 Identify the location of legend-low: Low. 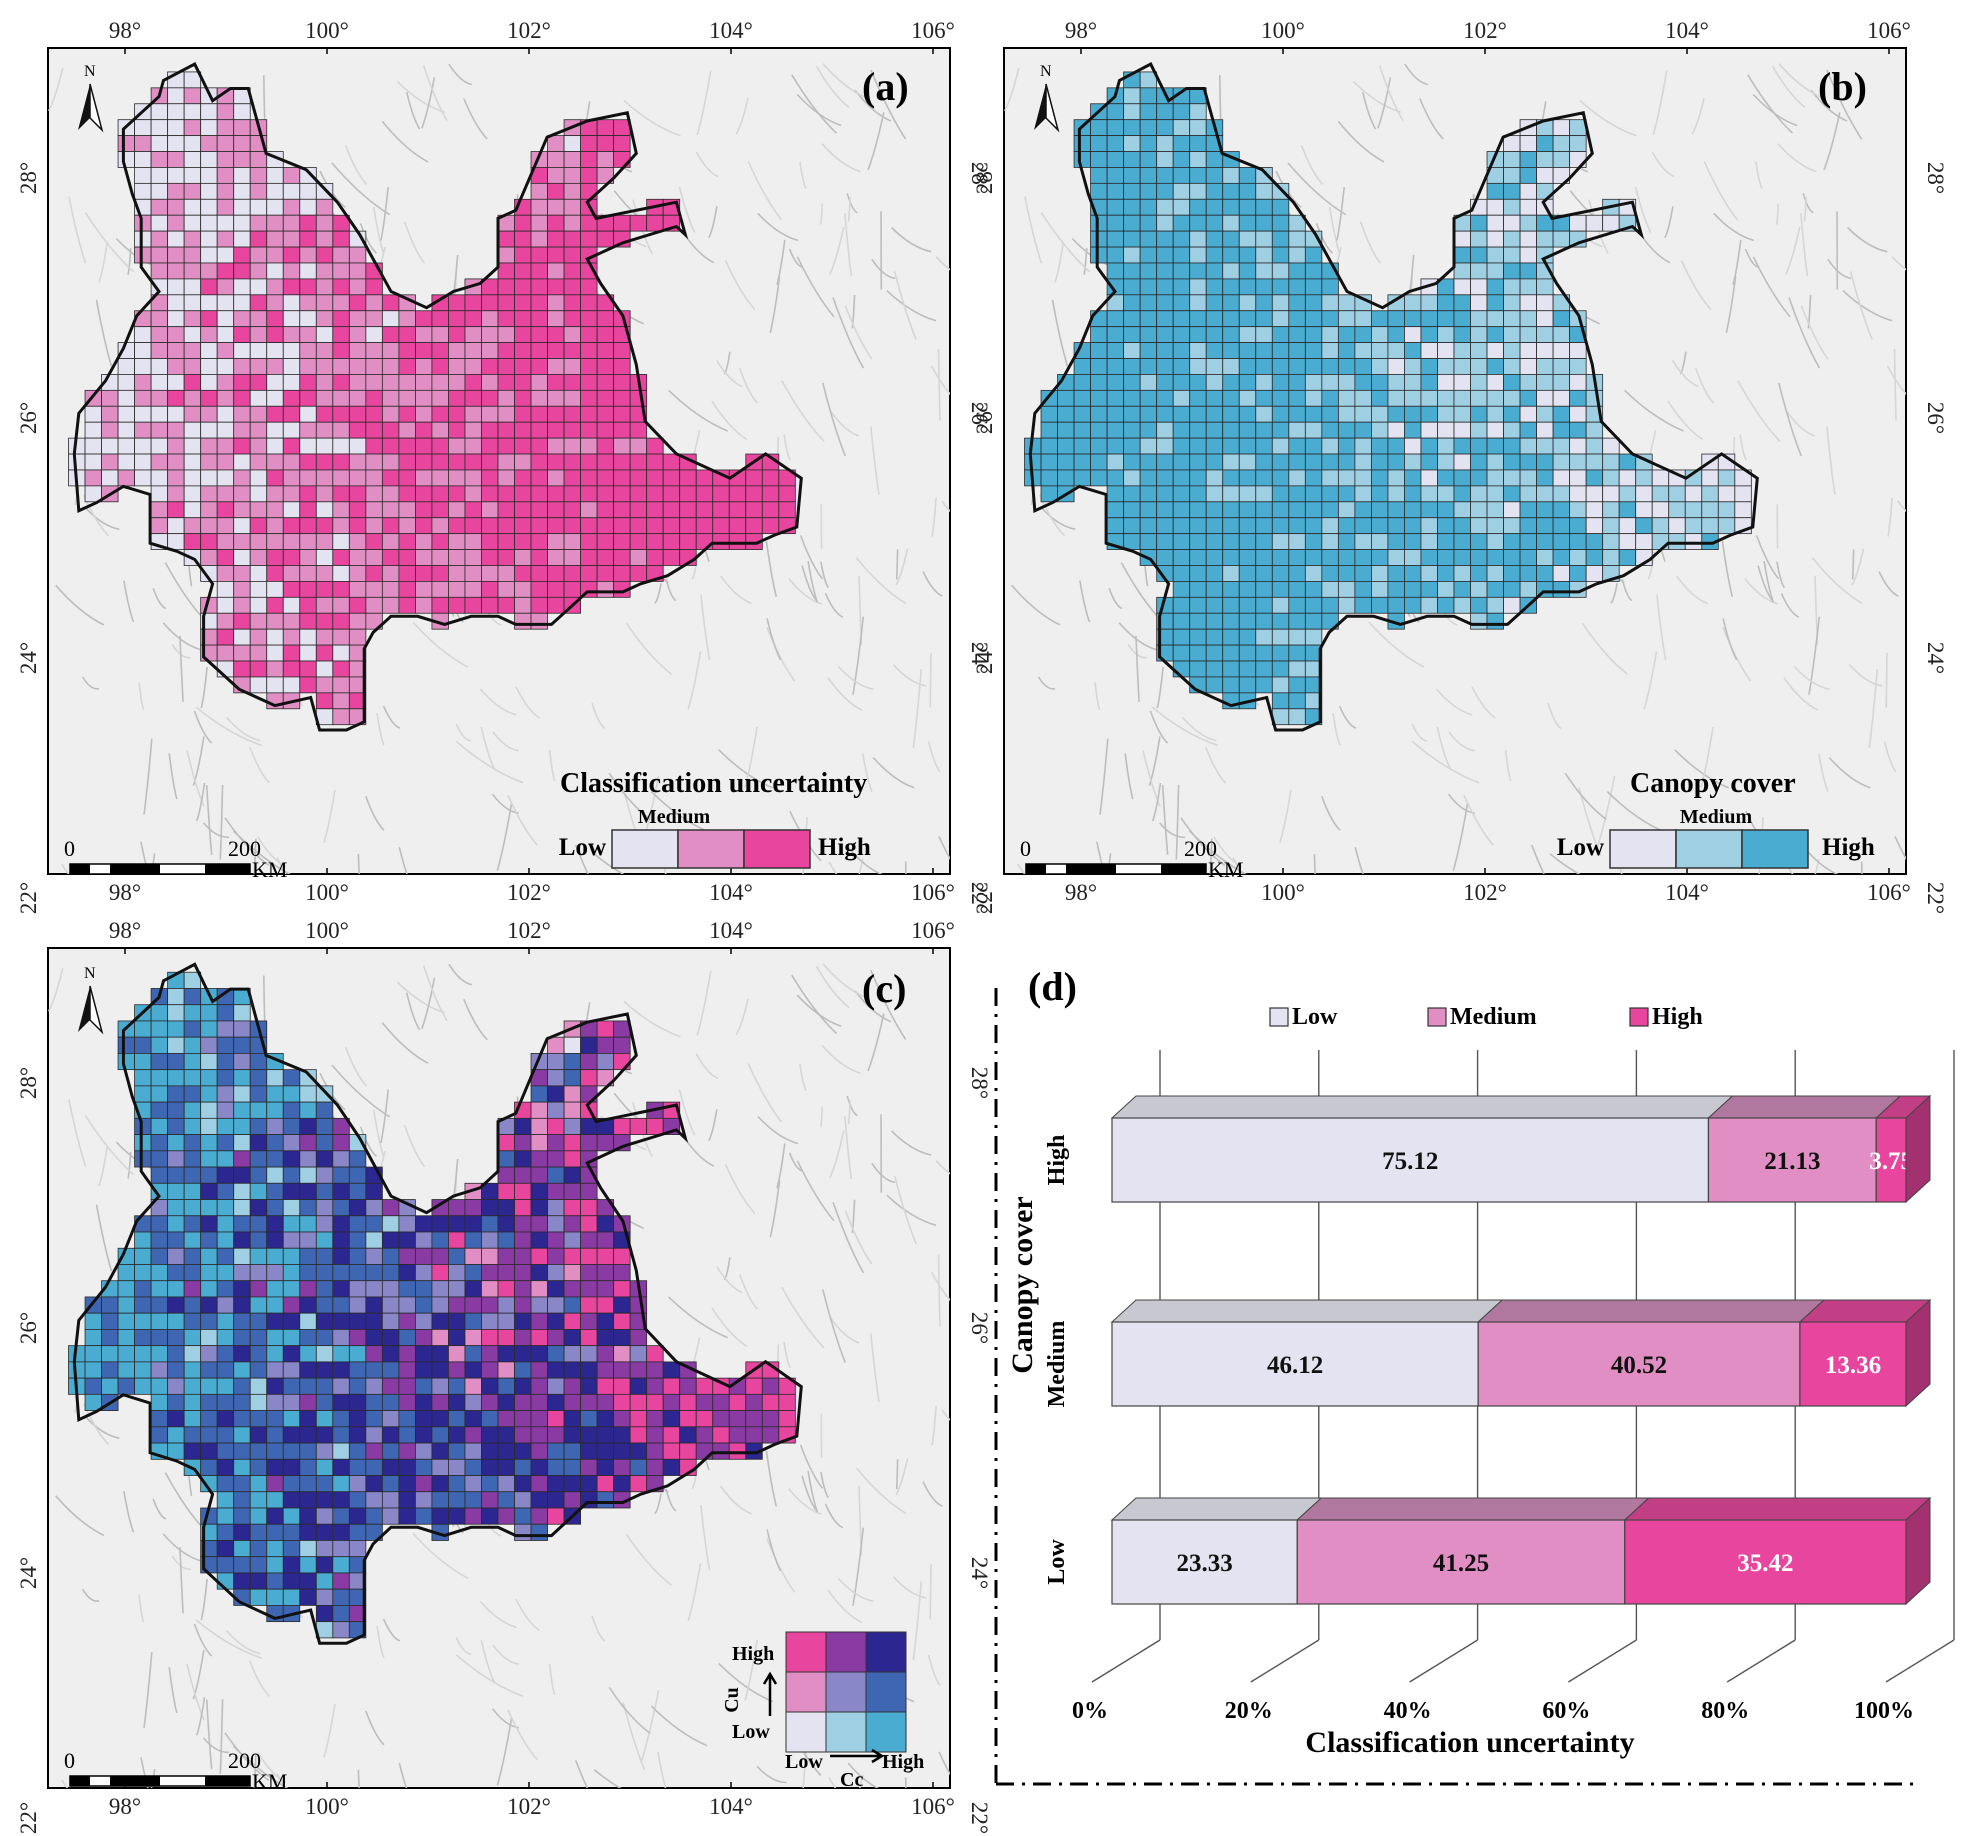
(1315, 1017).